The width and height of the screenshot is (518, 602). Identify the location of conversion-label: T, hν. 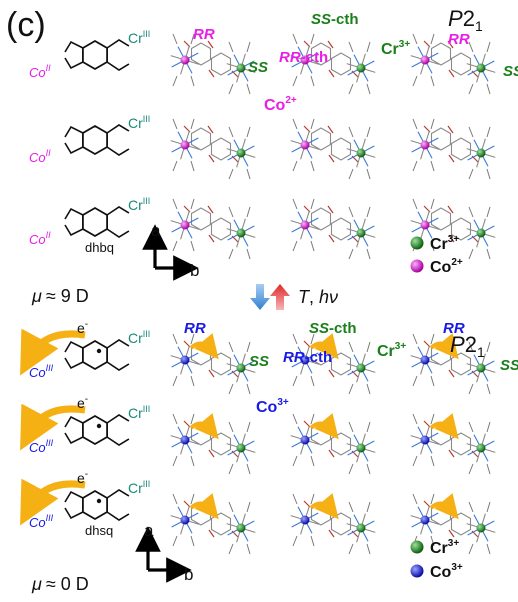
(318, 297).